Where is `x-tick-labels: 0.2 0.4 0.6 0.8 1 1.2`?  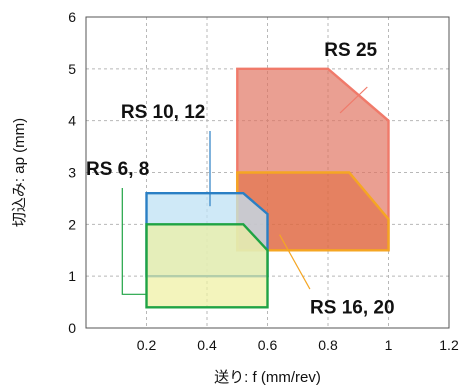
x-tick-labels: 0.2 0.4 0.6 0.8 1 1.2 is located at coordinates (298, 345).